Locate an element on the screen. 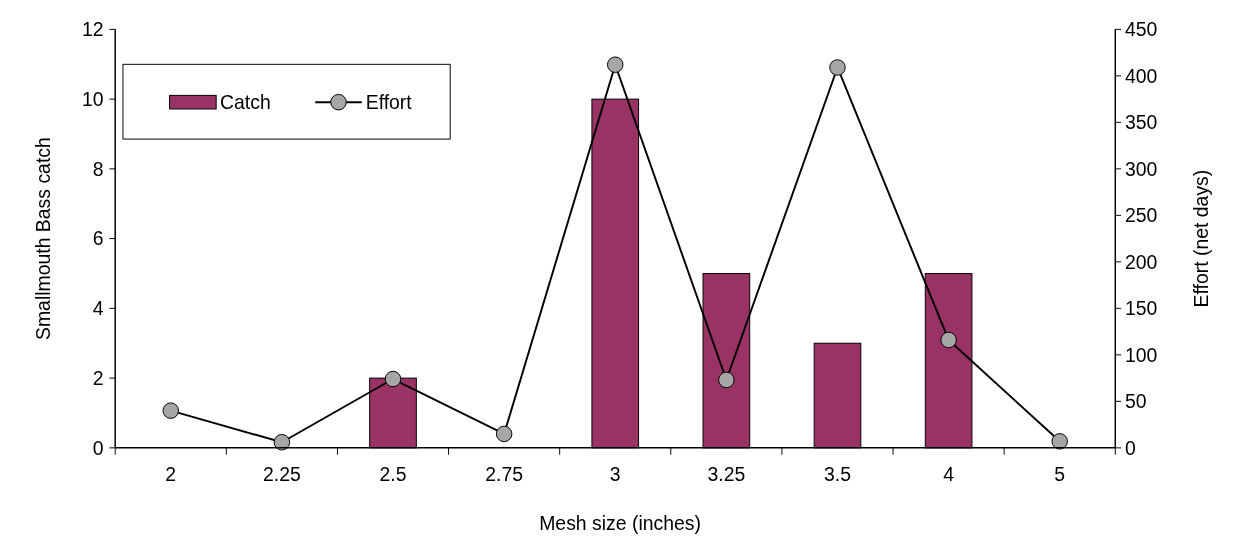  y-tick-label: 10 is located at coordinates (92, 98).